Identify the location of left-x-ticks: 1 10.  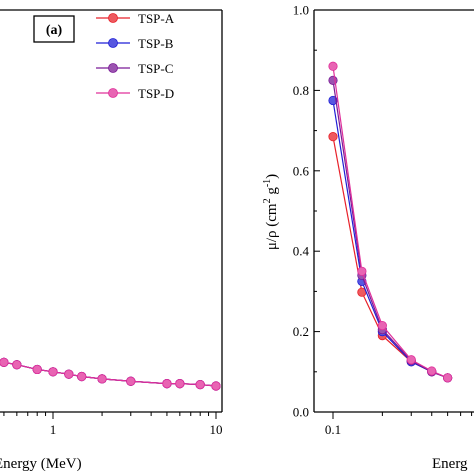
(113, 424).